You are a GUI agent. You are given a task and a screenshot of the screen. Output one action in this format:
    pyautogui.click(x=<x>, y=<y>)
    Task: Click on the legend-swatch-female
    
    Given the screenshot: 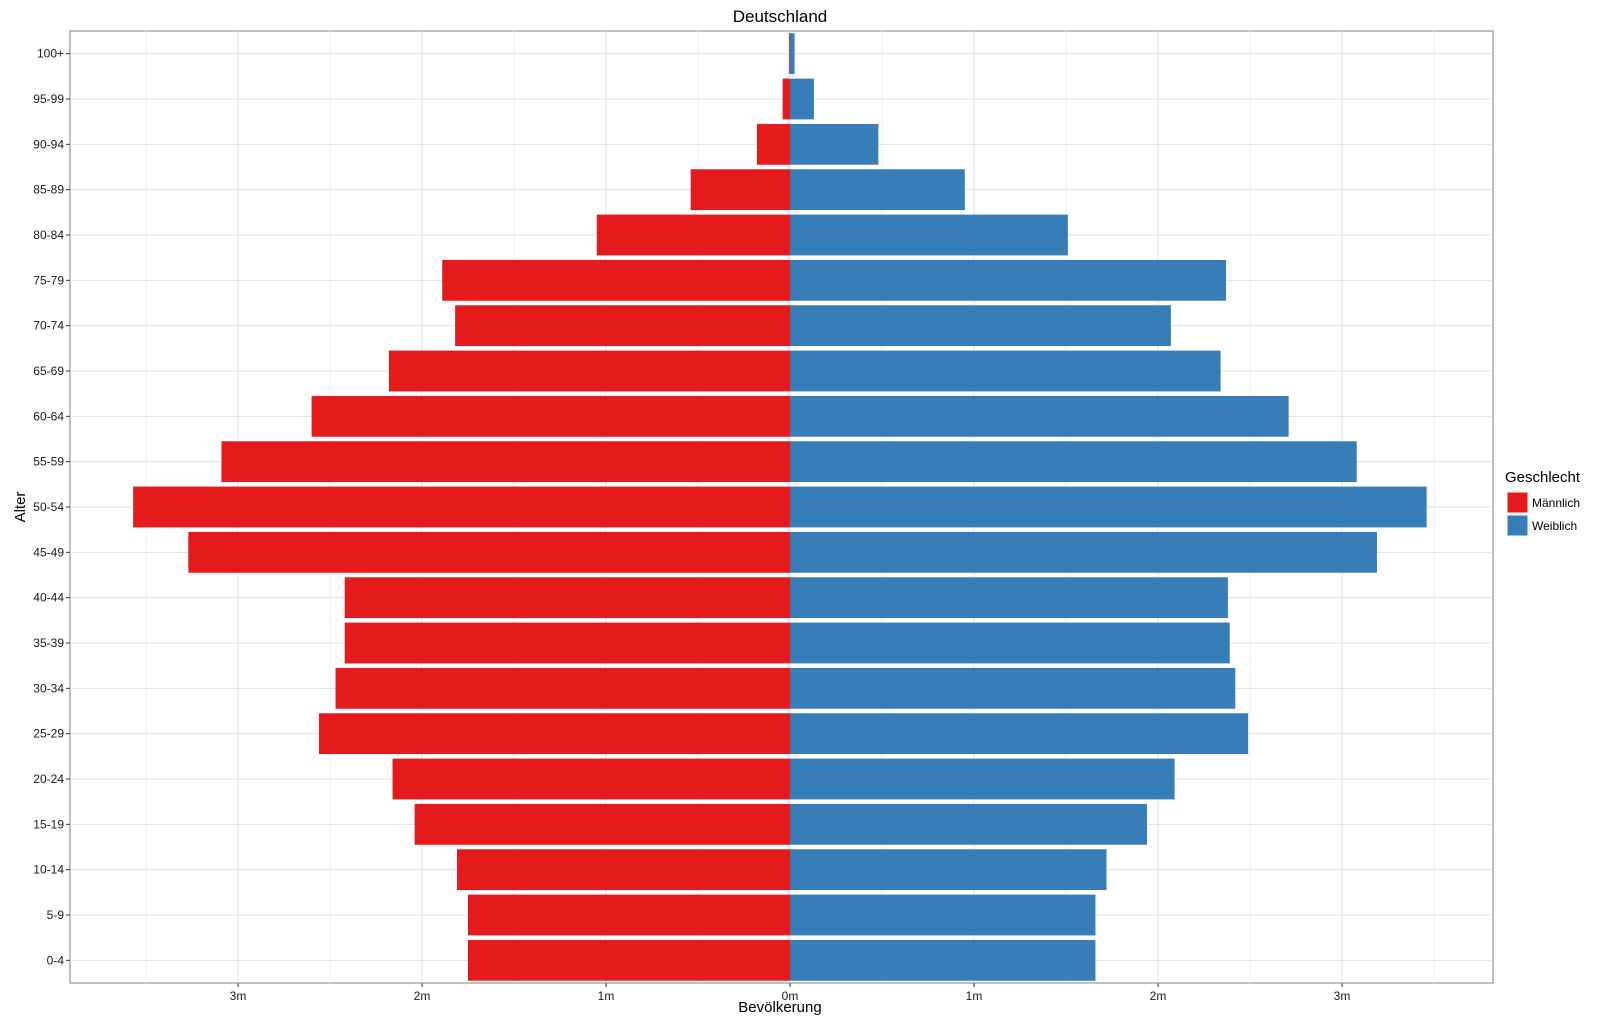 What is the action you would take?
    pyautogui.click(x=1517, y=525)
    